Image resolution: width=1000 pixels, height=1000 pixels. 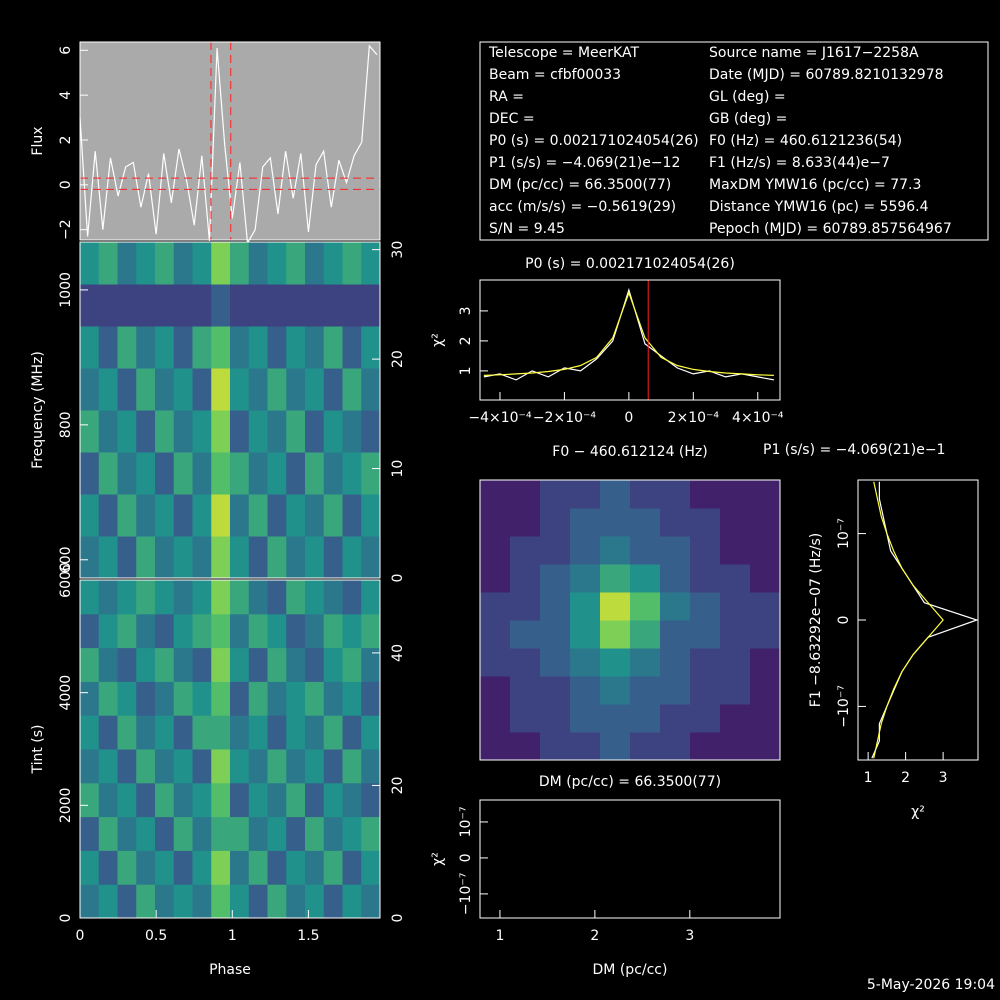 What do you see at coordinates (931, 985) in the screenshot?
I see `timestamp: 5-May-2026 19:04` at bounding box center [931, 985].